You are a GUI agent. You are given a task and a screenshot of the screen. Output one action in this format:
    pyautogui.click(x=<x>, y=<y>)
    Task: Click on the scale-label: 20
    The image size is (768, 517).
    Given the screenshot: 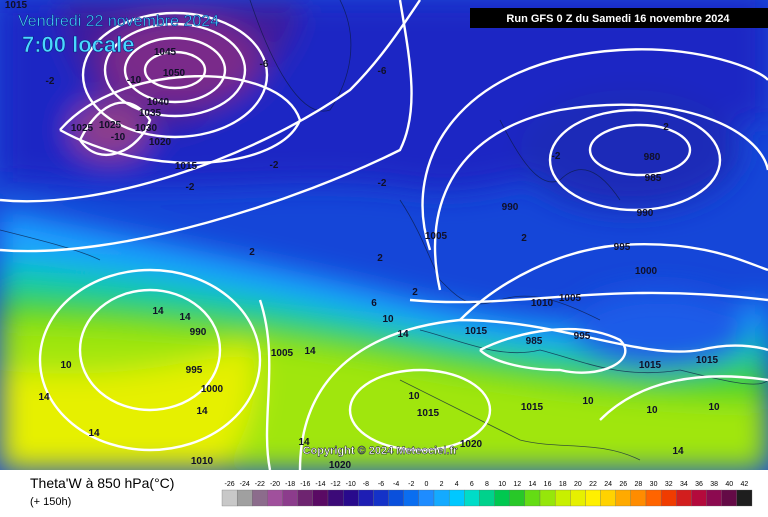 What is the action you would take?
    pyautogui.click(x=578, y=484)
    